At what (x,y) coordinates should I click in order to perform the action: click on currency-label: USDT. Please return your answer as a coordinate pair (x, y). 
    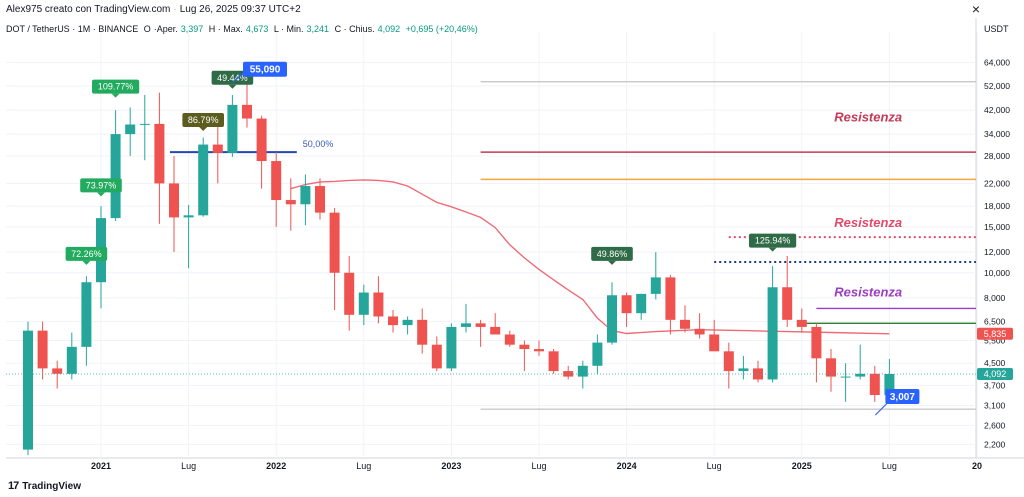
    Looking at the image, I should click on (996, 29).